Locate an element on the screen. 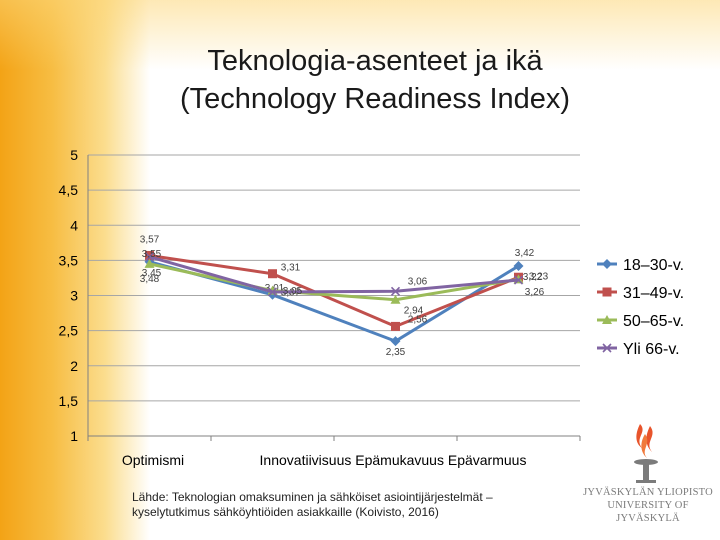 Image resolution: width=720 pixels, height=540 pixels. y-tick-label: 4 is located at coordinates (74, 225).